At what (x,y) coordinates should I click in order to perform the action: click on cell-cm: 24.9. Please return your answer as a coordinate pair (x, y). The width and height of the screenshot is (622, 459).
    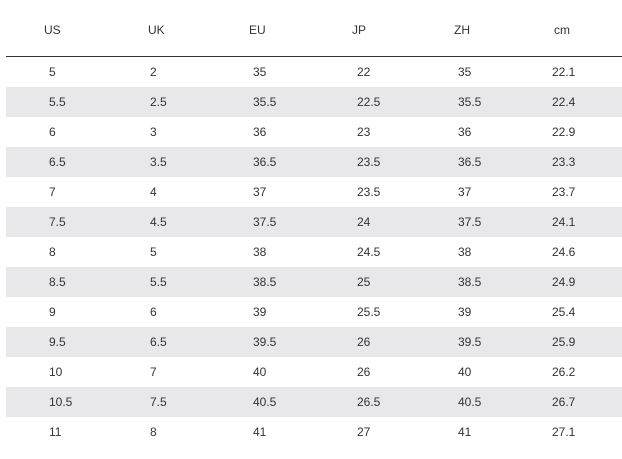
    Looking at the image, I should click on (571, 281).